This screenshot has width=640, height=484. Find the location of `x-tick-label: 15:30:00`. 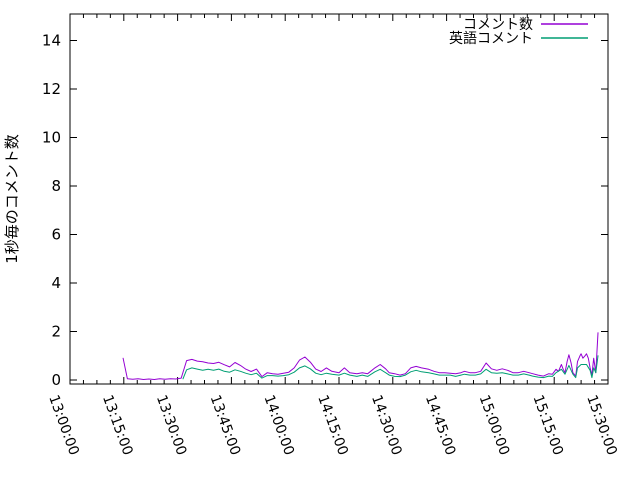

x-tick-label: 15:30:00 is located at coordinates (601, 425).